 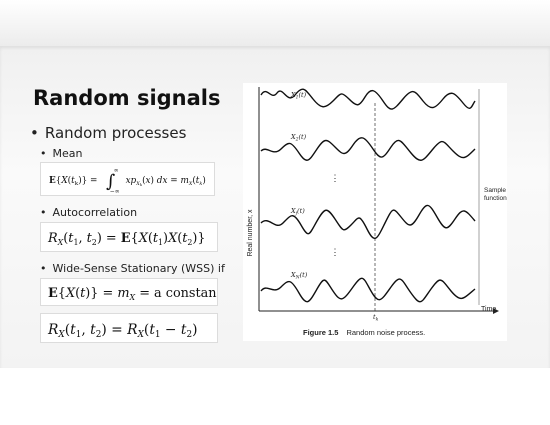 What do you see at coordinates (495, 190) in the screenshot?
I see `sample-functions-label-line1: Sample` at bounding box center [495, 190].